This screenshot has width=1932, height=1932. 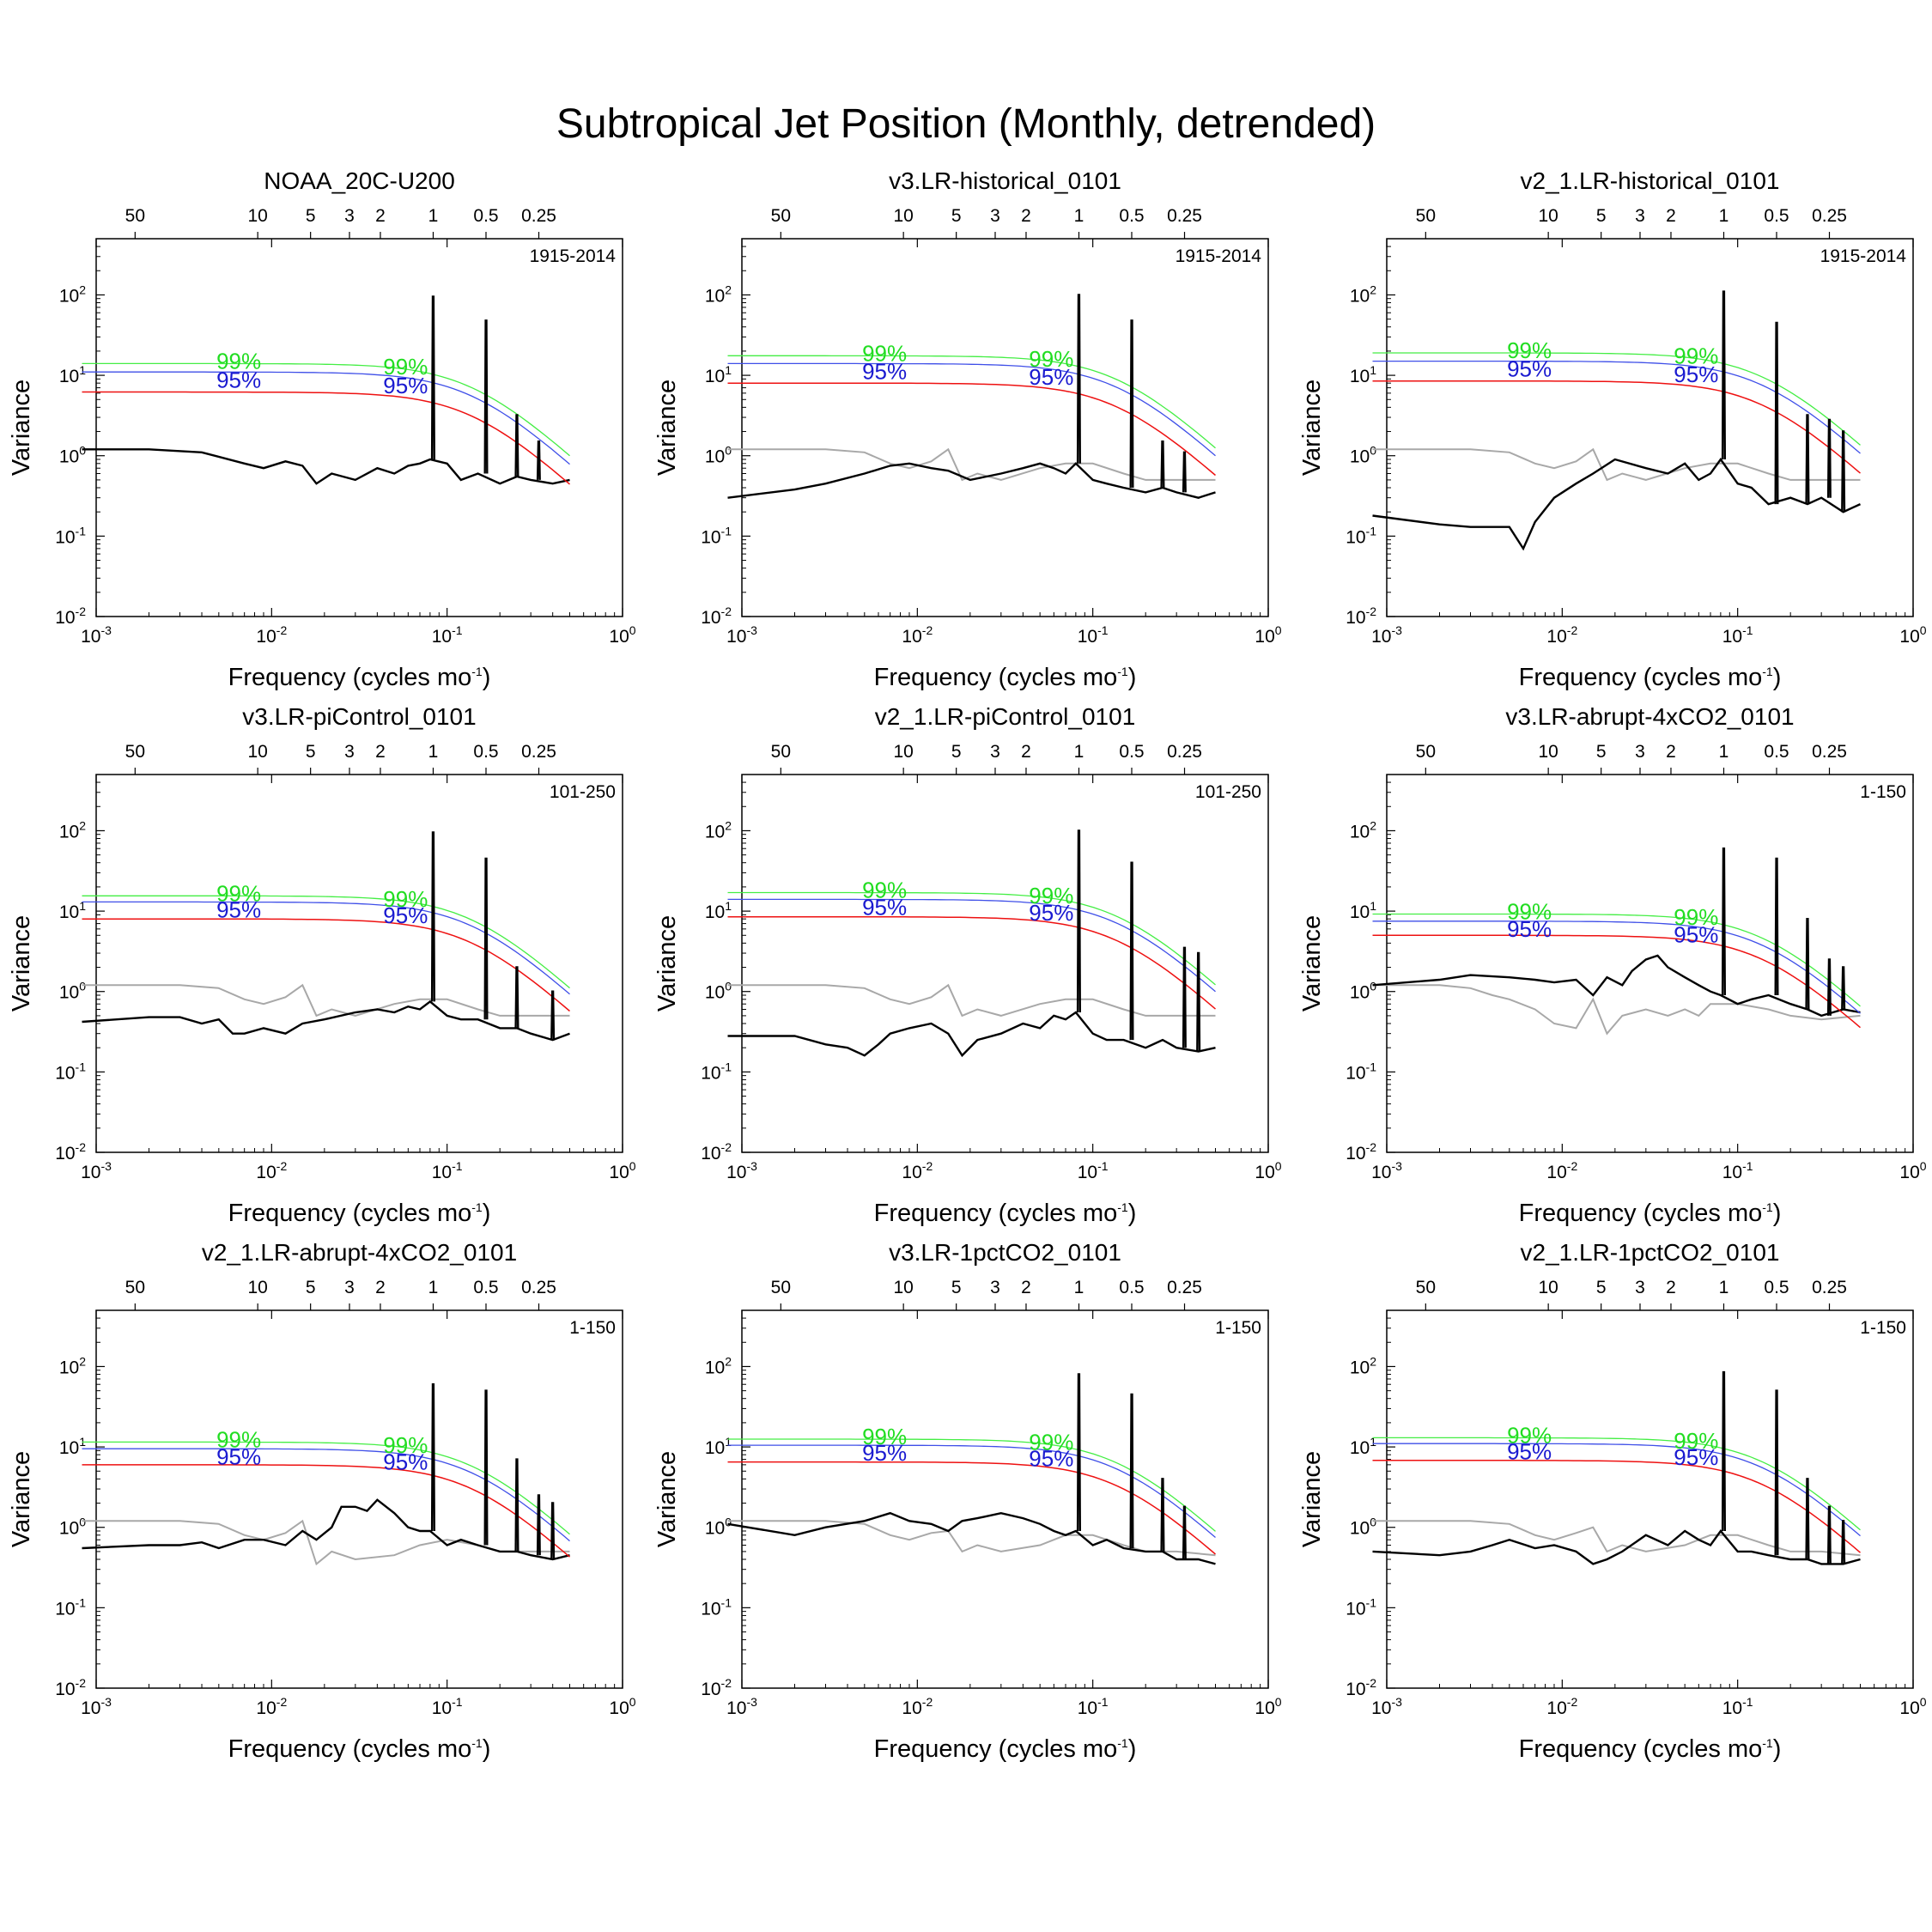 I want to click on y-tick-label: 10⁻², so click(x=716, y=1687).